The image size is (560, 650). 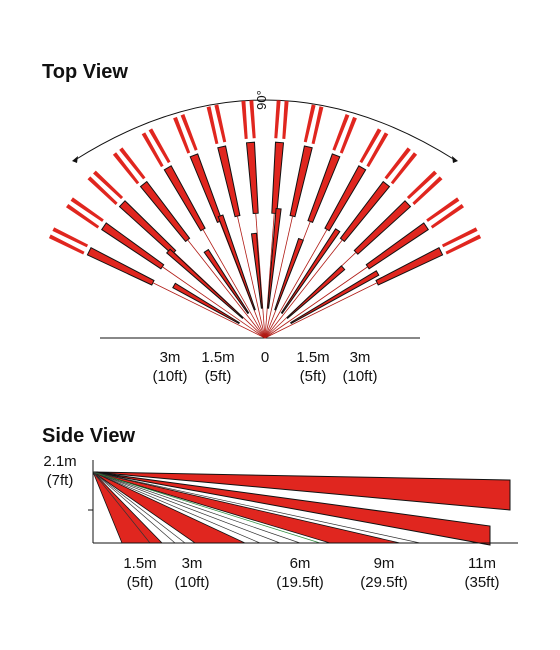 What do you see at coordinates (265, 130) in the screenshot?
I see `coverage-arc` at bounding box center [265, 130].